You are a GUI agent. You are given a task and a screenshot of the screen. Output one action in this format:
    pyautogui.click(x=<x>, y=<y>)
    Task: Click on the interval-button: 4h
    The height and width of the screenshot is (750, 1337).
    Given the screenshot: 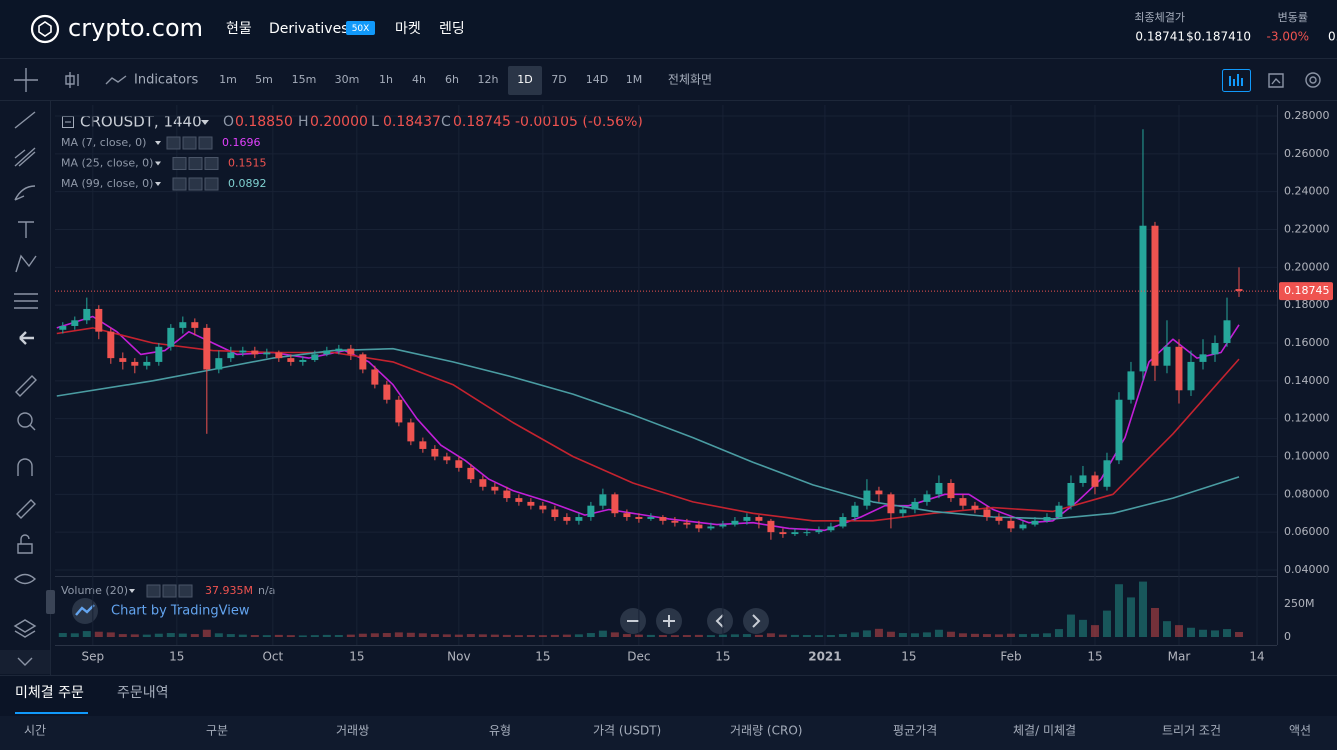 What is the action you would take?
    pyautogui.click(x=419, y=79)
    